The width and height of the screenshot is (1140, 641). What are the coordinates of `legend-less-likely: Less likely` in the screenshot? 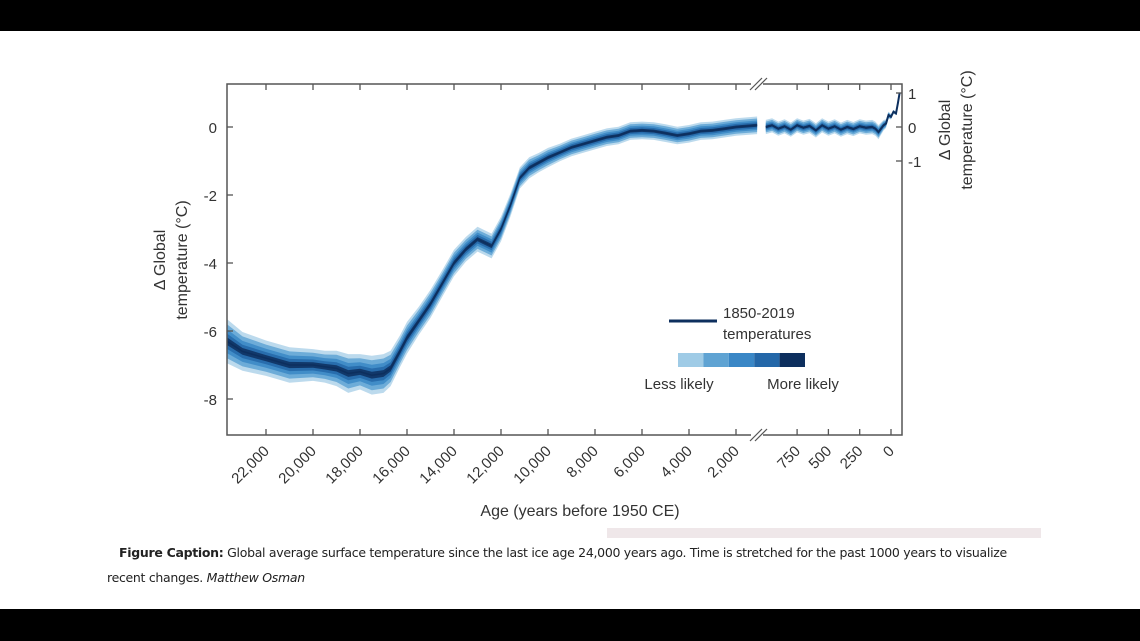 It's located at (679, 384).